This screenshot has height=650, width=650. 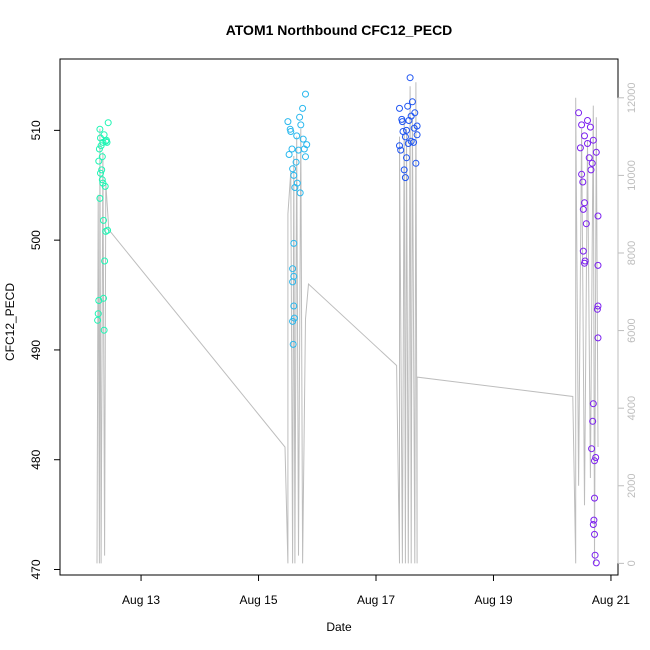 What do you see at coordinates (376, 590) in the screenshot?
I see `x-axis: Aug 13 Aug 15 Aug 17 Aug 19 Aug 21` at bounding box center [376, 590].